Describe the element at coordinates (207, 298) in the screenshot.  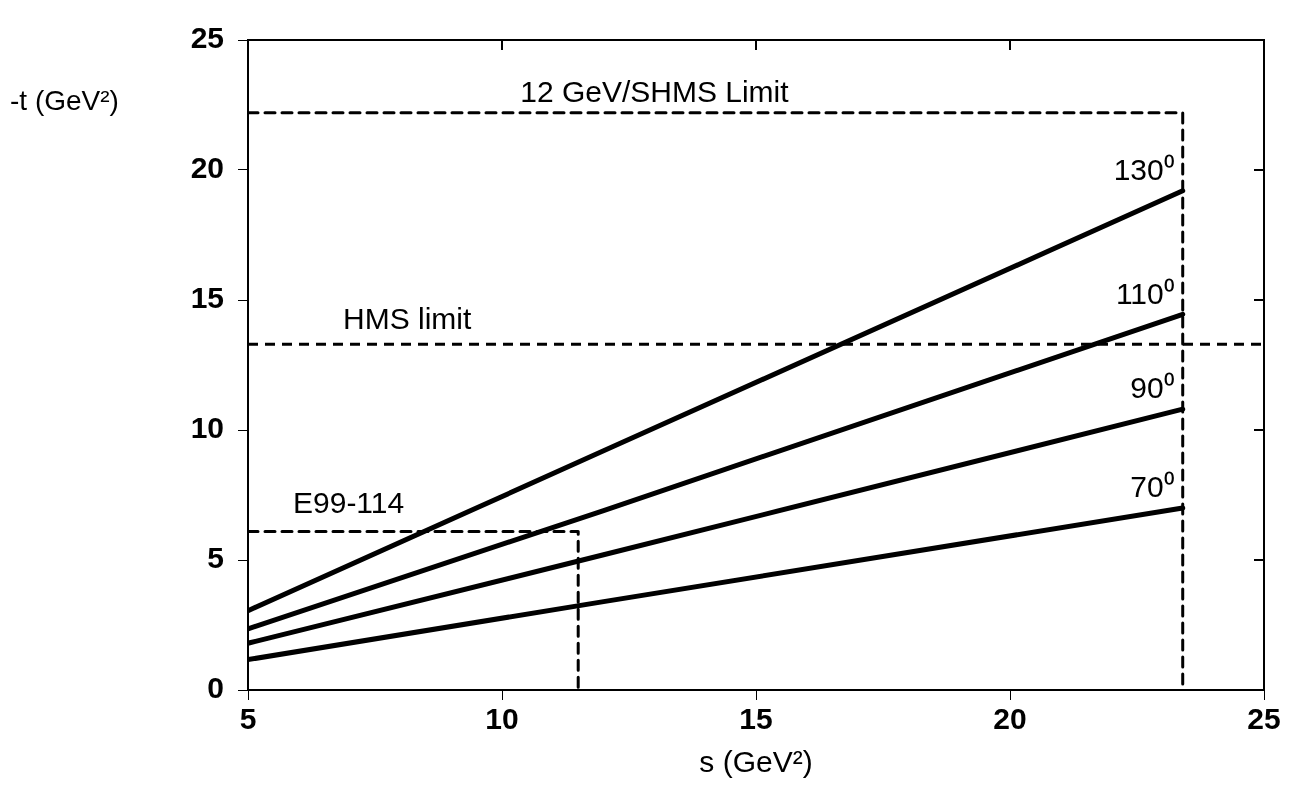
I see `y-tick-label: 15` at that location.